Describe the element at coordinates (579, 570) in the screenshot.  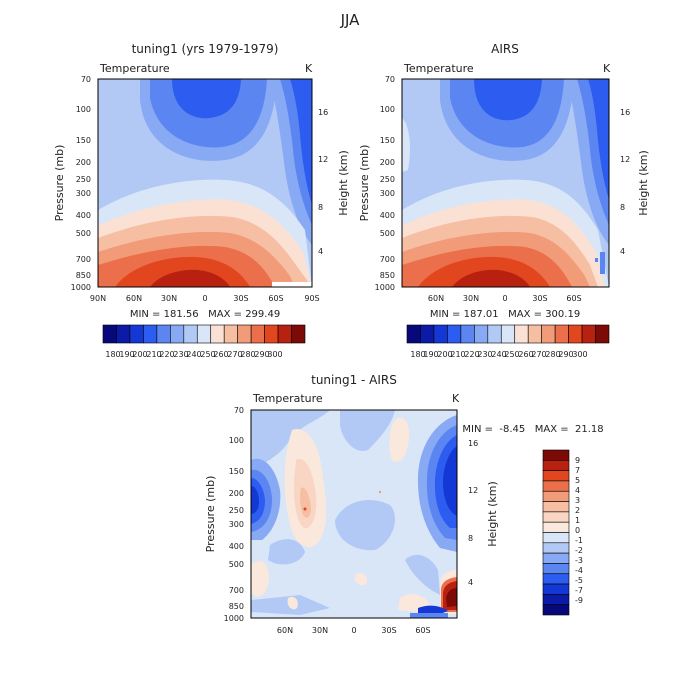
I see `colorbar-label: -4` at that location.